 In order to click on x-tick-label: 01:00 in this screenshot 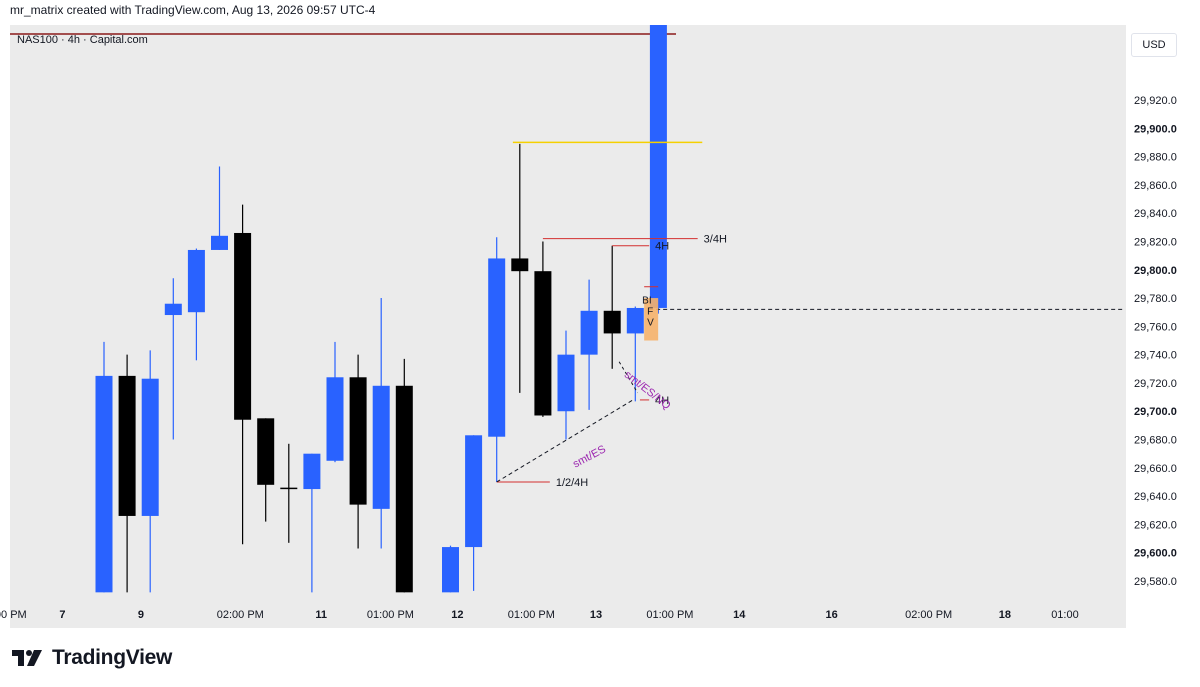, I will do `click(1065, 615)`.